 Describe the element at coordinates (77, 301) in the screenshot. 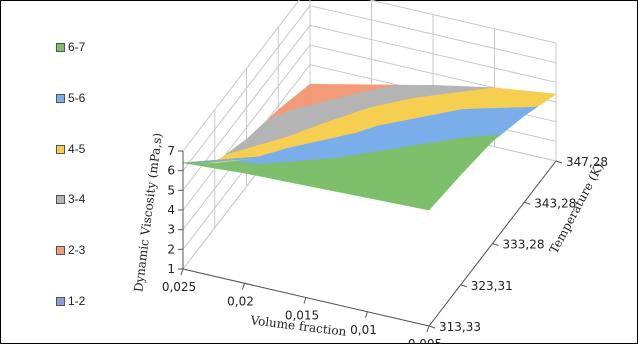

I see `legend-label: 1-2` at that location.